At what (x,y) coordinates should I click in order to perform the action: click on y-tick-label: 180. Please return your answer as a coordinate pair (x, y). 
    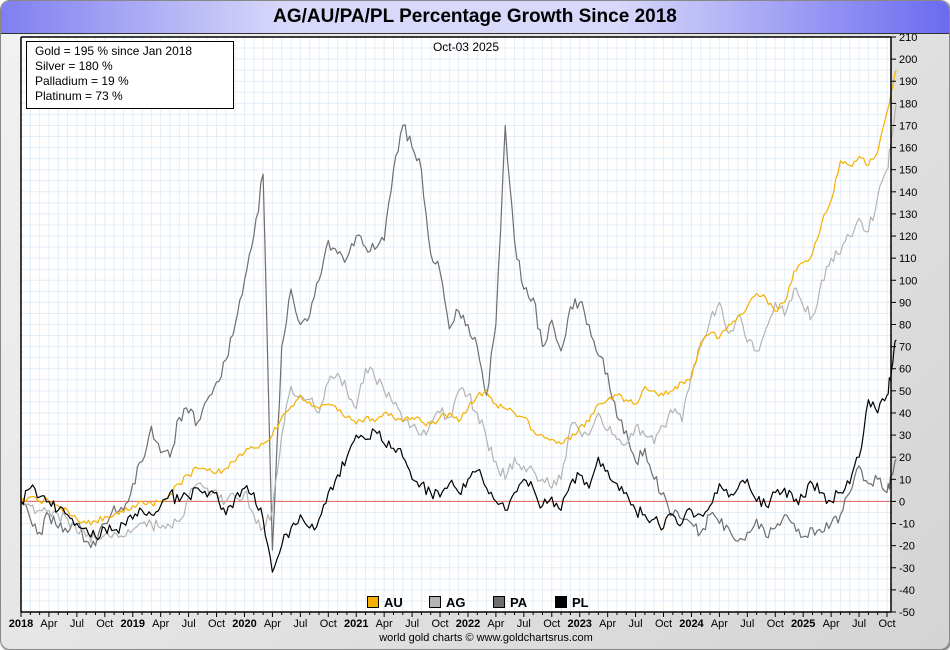
    Looking at the image, I should click on (908, 104).